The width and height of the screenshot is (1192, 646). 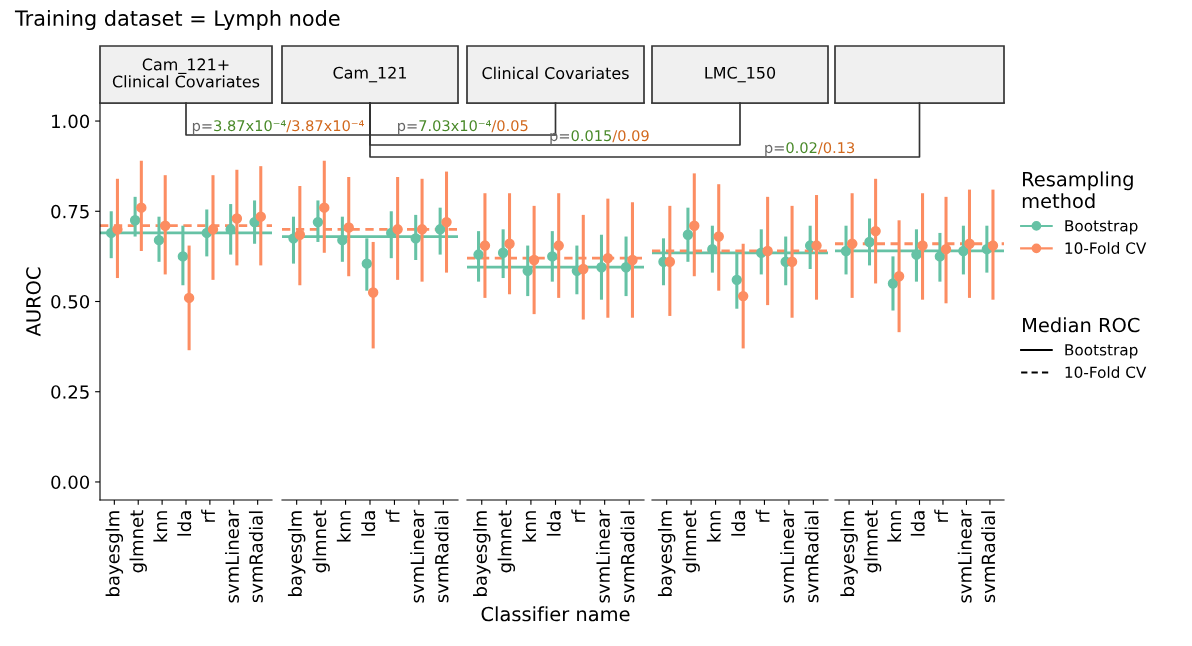 What do you see at coordinates (177, 20) in the screenshot?
I see `chart-title: Training dataset = Lymph node` at bounding box center [177, 20].